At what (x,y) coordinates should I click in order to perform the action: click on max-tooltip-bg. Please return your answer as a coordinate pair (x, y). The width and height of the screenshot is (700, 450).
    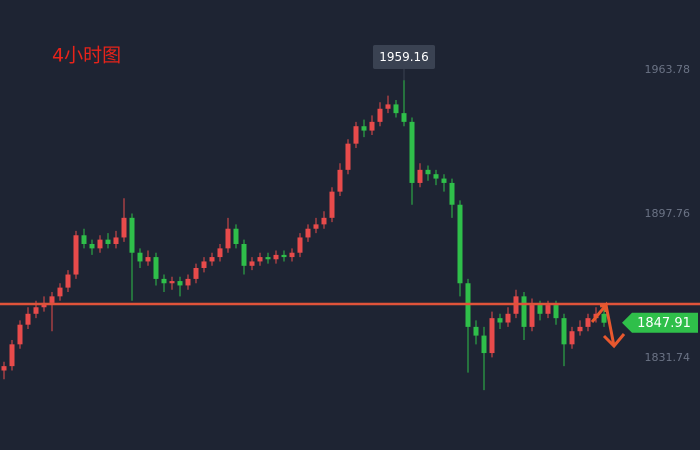
    Looking at the image, I should click on (404, 57).